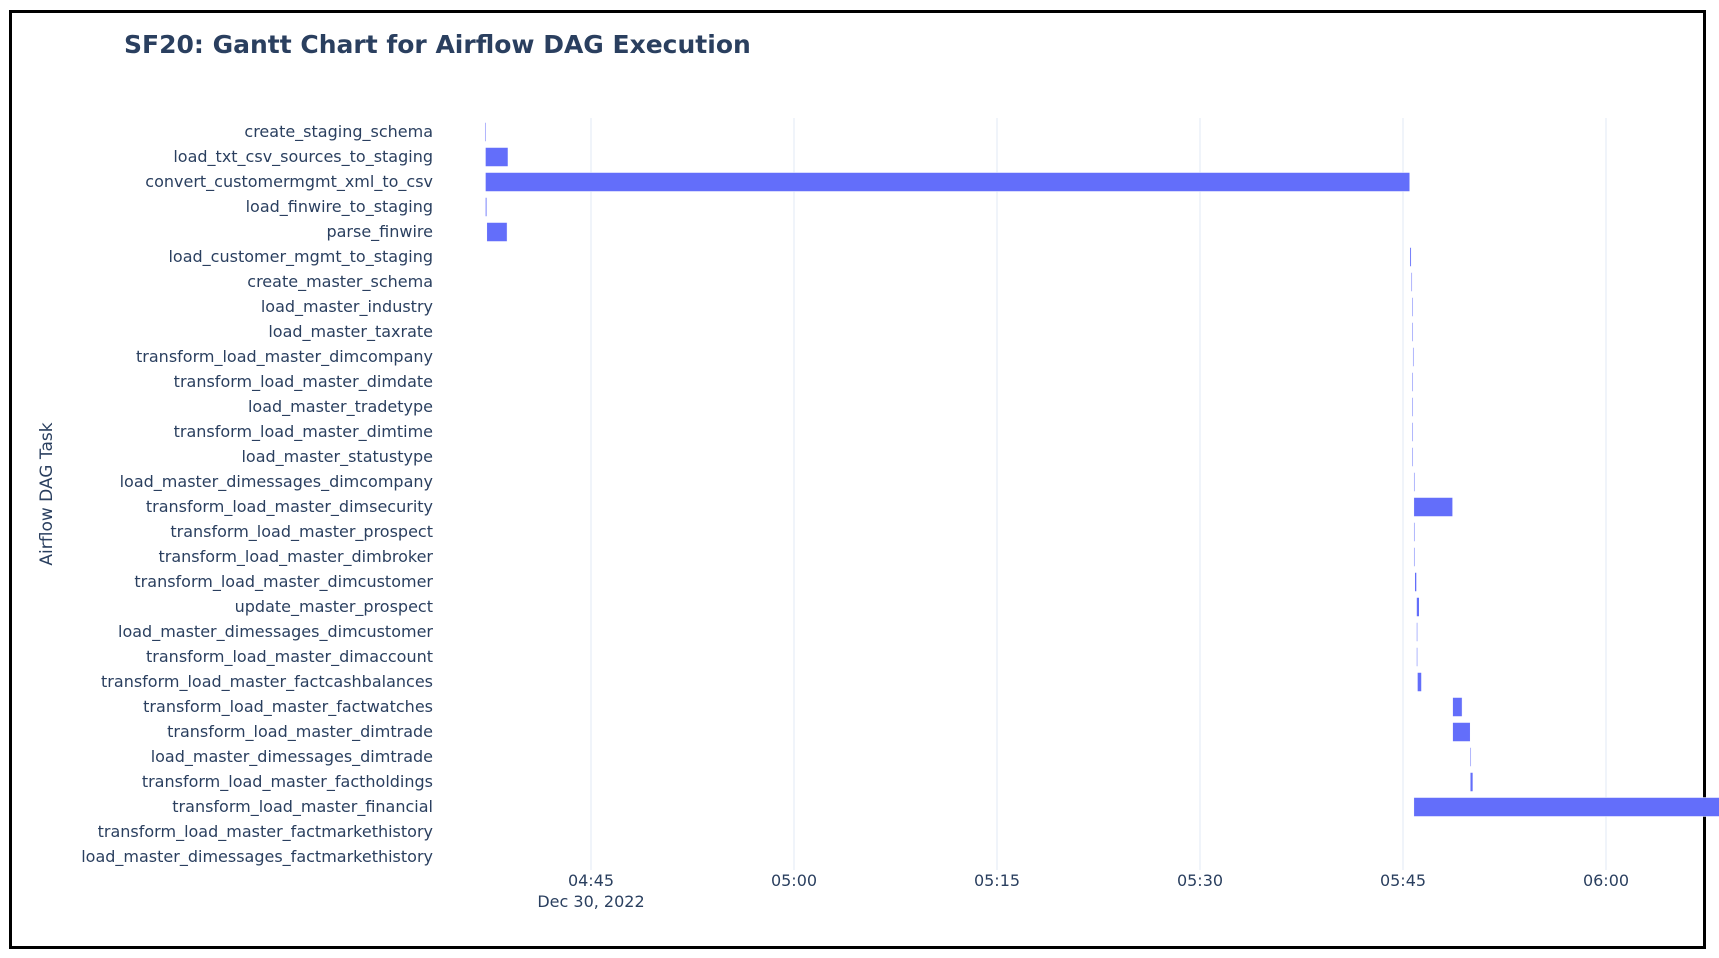 The width and height of the screenshot is (1719, 958). I want to click on task-bar-load-master-dimessages-dimcompany, so click(1414, 482).